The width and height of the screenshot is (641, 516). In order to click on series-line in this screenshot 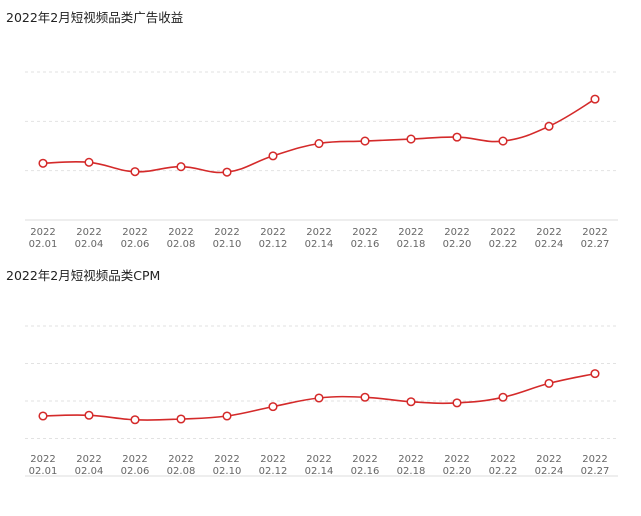, I will do `click(319, 136)`.